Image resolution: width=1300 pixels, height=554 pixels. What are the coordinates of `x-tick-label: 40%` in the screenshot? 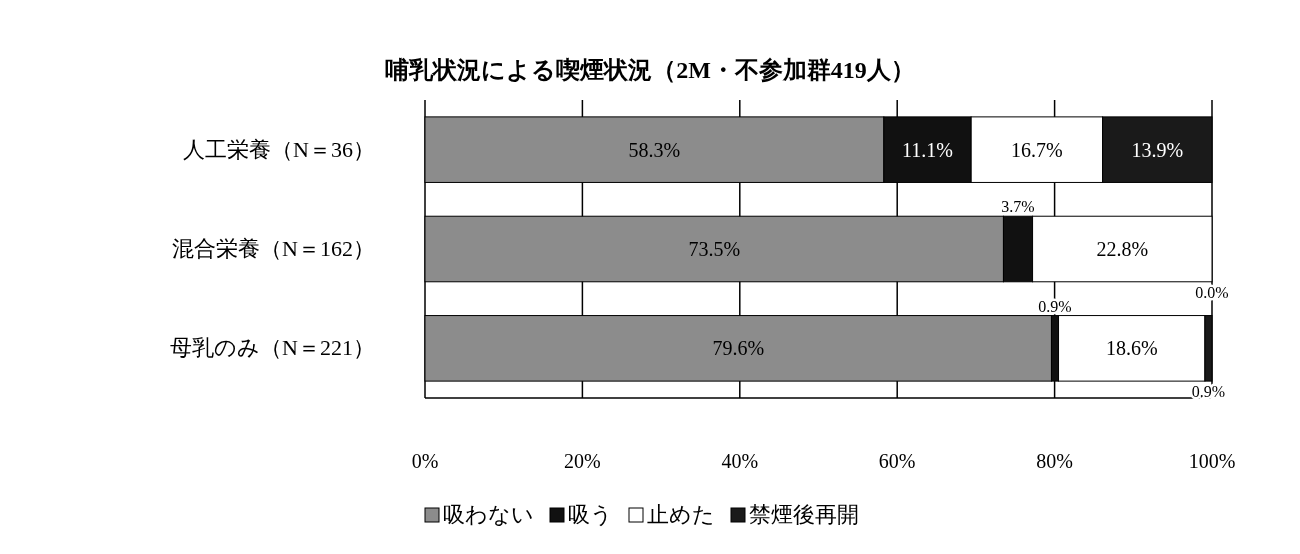 It's located at (740, 461).